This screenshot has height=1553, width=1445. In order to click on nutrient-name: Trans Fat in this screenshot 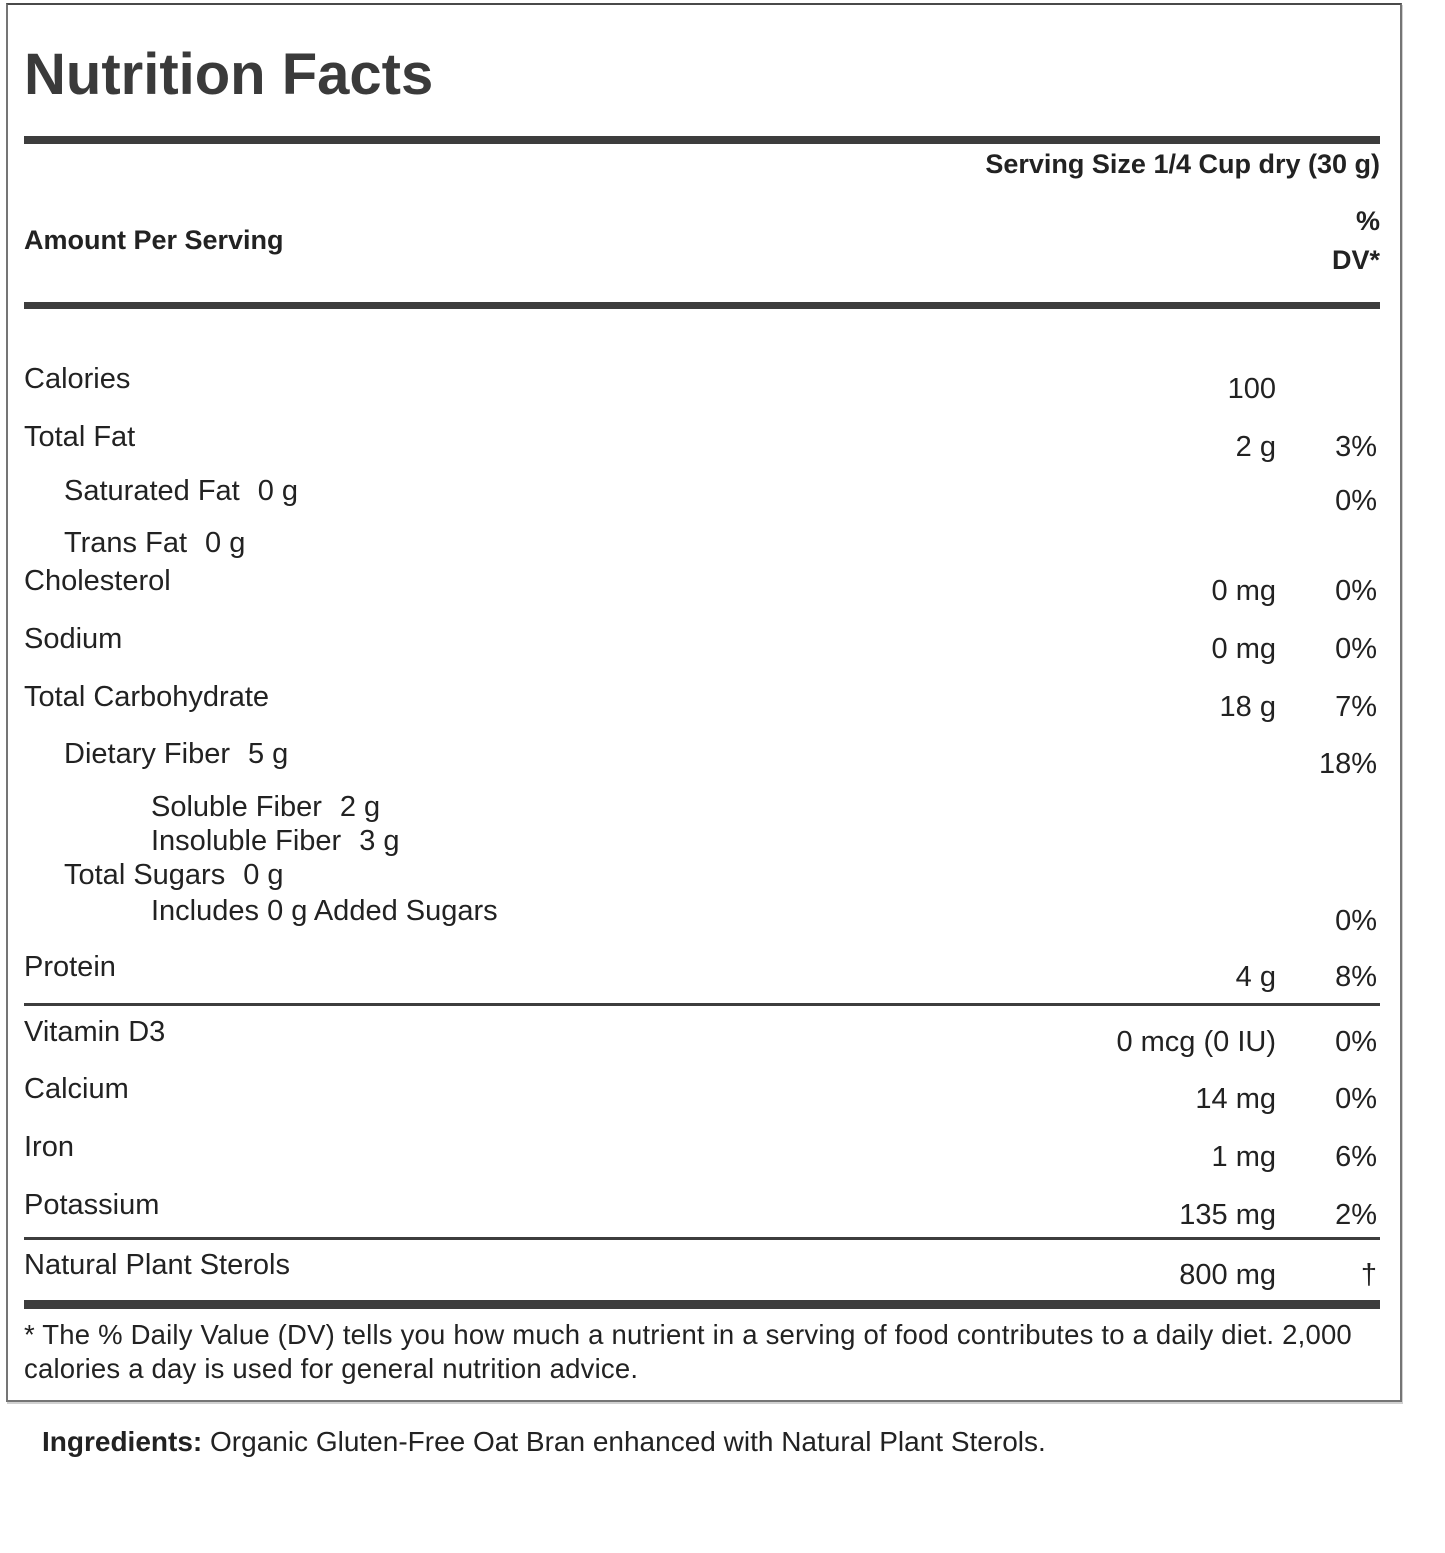, I will do `click(126, 542)`.